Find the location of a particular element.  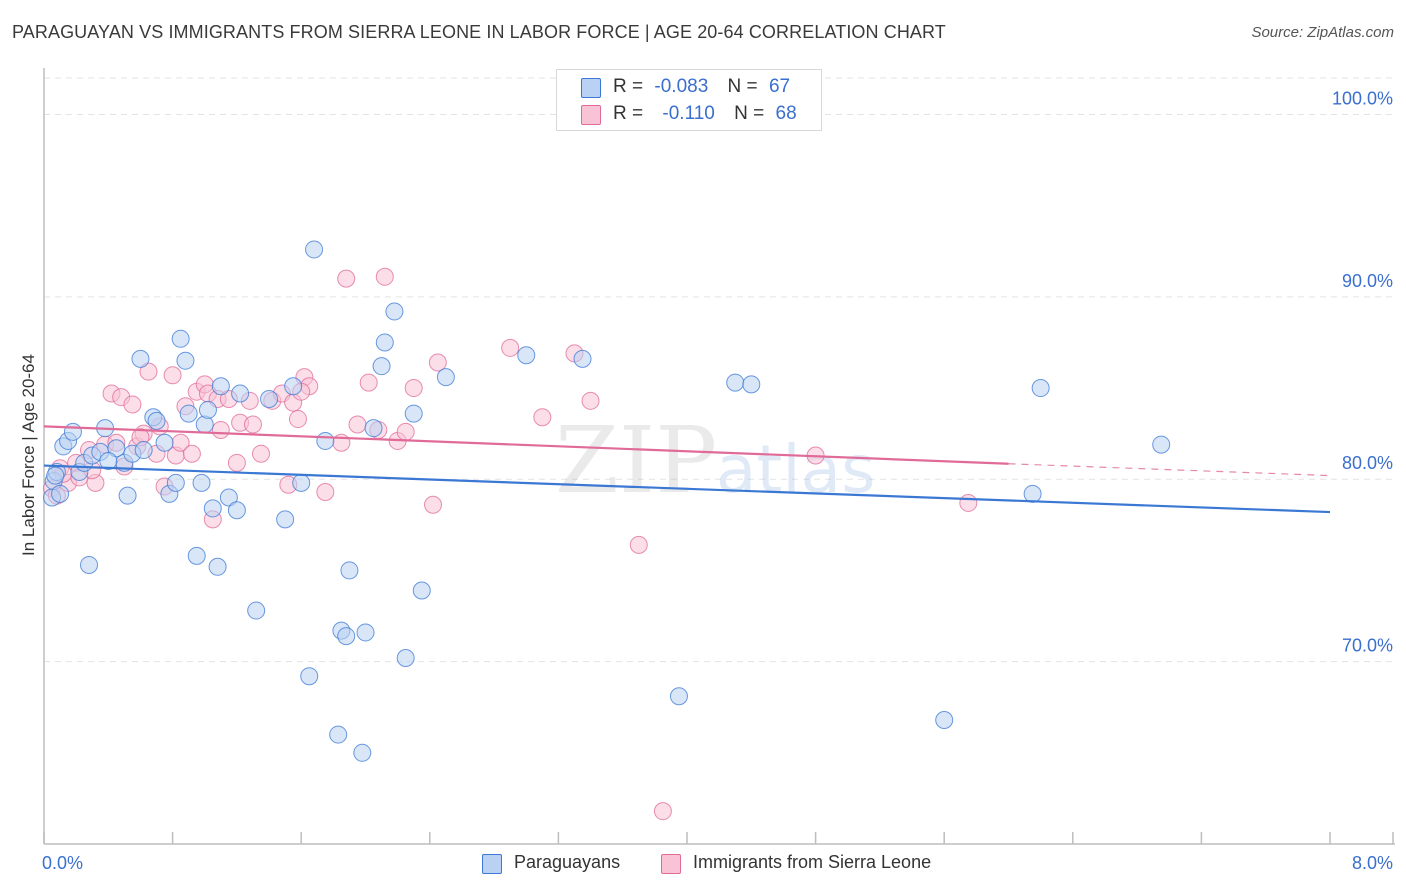

legend-label-sierra-leone: Immigrants from Sierra Leone is located at coordinates (812, 862).